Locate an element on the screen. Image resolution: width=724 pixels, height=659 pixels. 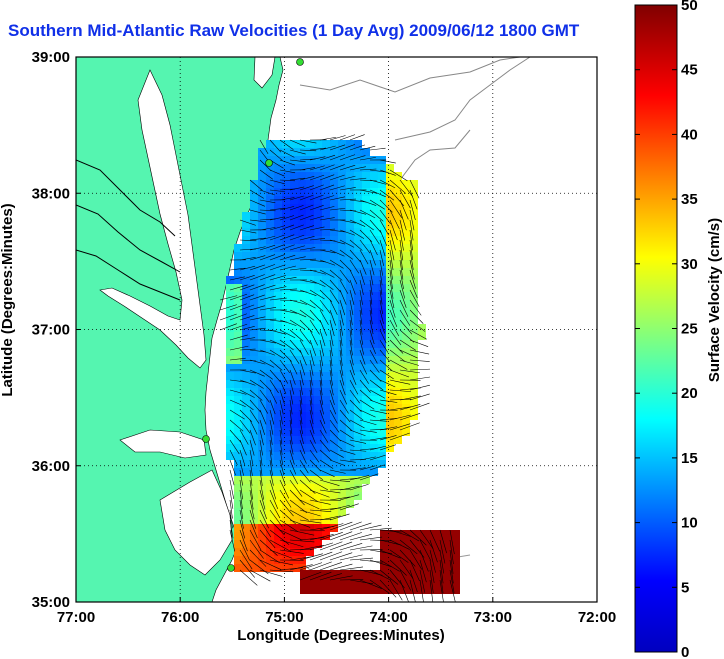
radar-site-marker is located at coordinates (206, 439).